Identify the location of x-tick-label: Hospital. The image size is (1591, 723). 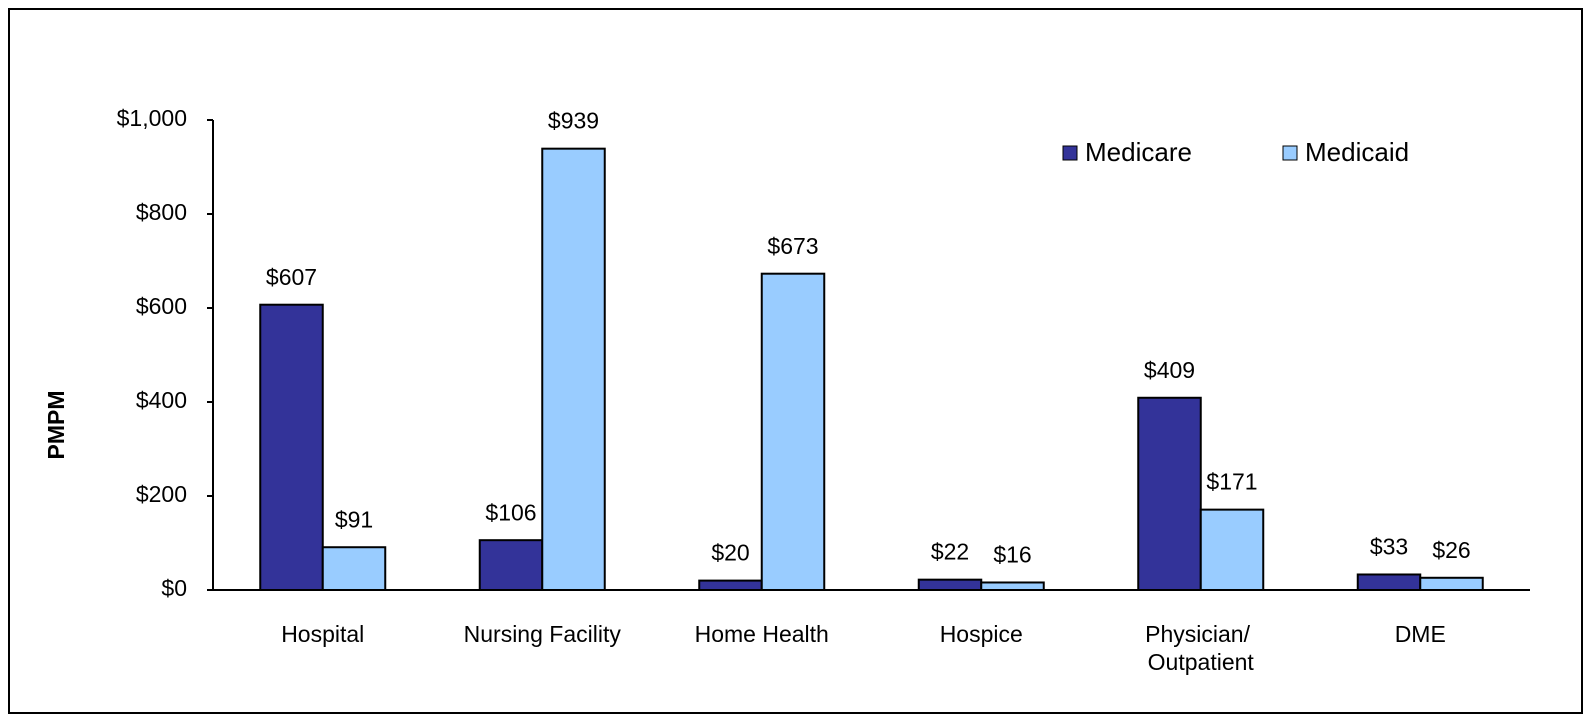
(322, 634).